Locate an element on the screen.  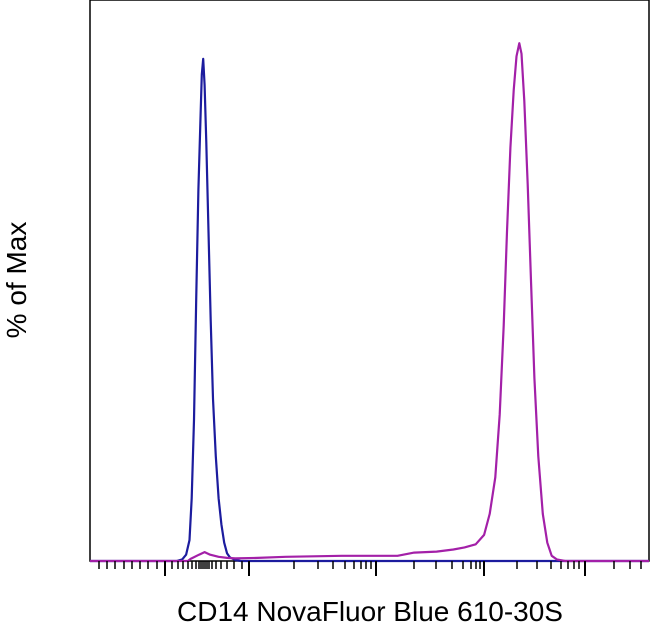
x-axis-label: CD14 NovaFluor Blue 610-30S is located at coordinates (370, 611).